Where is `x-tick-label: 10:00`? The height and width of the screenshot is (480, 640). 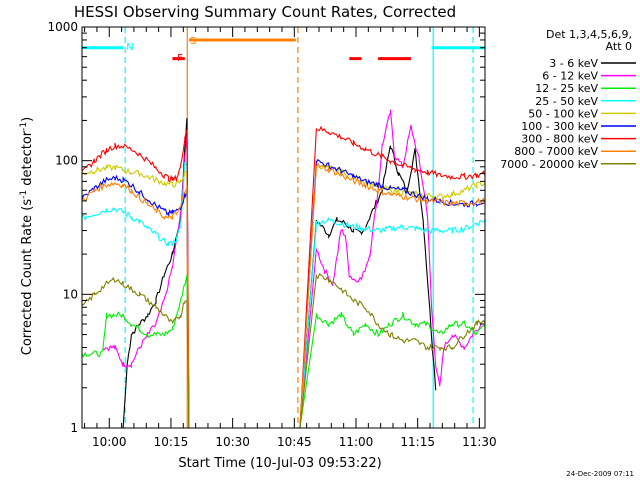 x-tick-label: 10:00 is located at coordinates (109, 442).